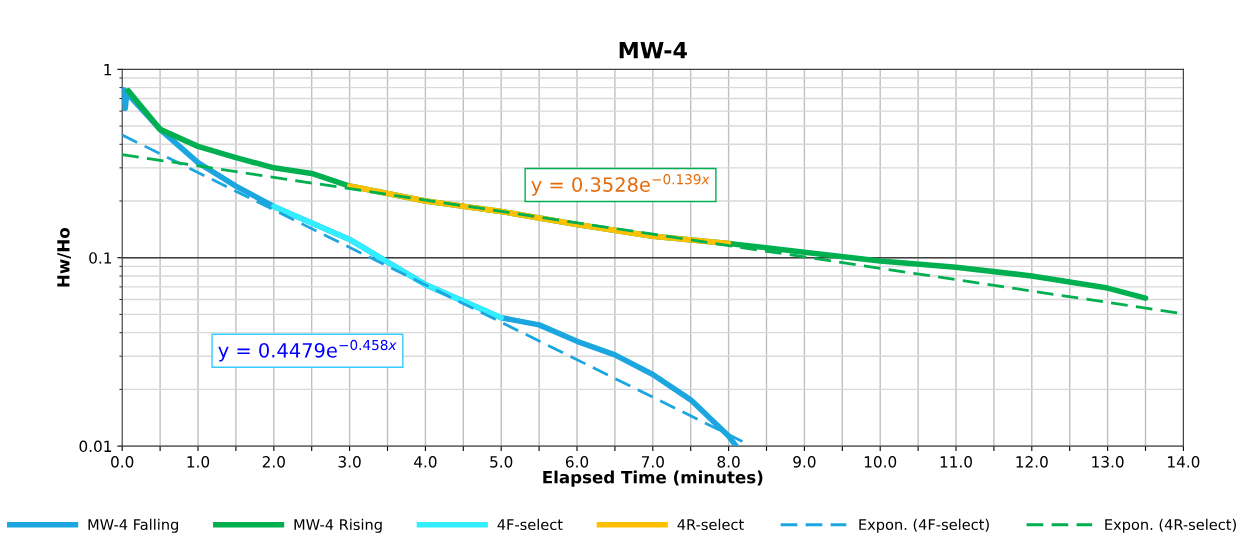 The image size is (1247, 546). What do you see at coordinates (100, 258) in the screenshot?
I see `y-tick-label: 0.1` at bounding box center [100, 258].